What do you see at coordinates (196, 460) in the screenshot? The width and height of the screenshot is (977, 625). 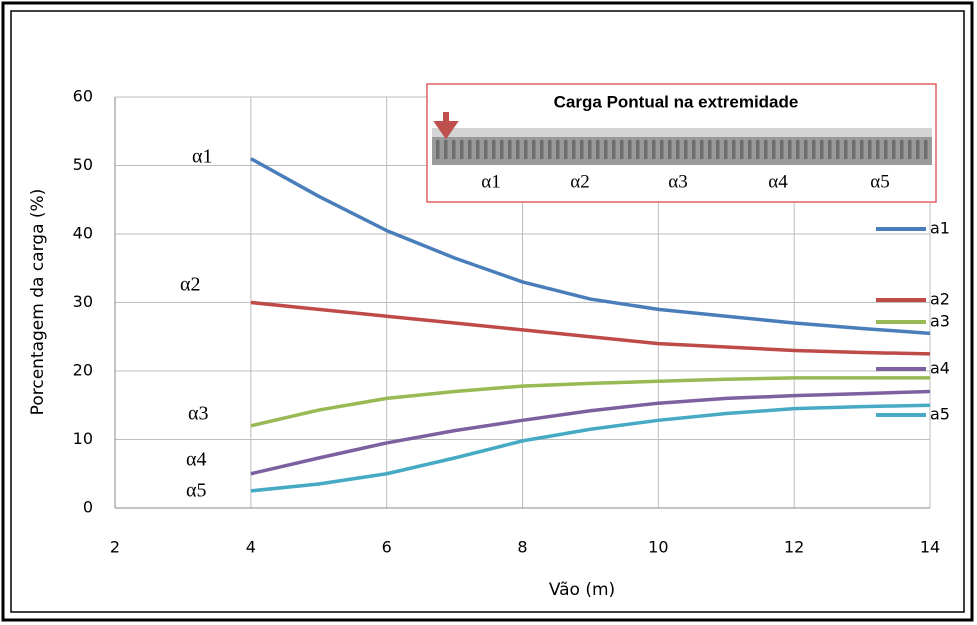 I see `annotation: α4` at bounding box center [196, 460].